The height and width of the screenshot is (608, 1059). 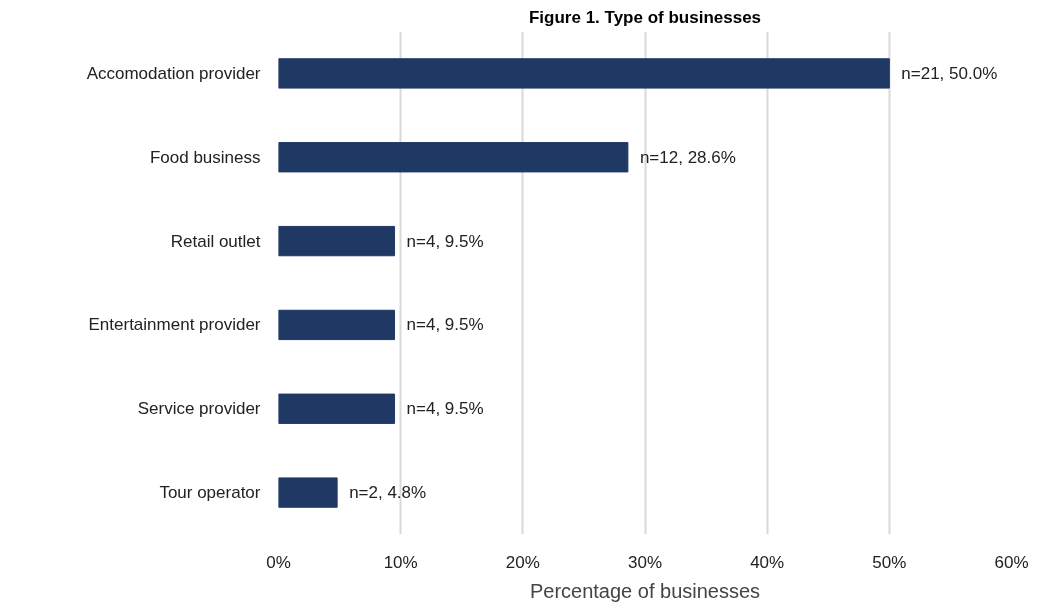 What do you see at coordinates (767, 562) in the screenshot?
I see `x-tick-label: 40%` at bounding box center [767, 562].